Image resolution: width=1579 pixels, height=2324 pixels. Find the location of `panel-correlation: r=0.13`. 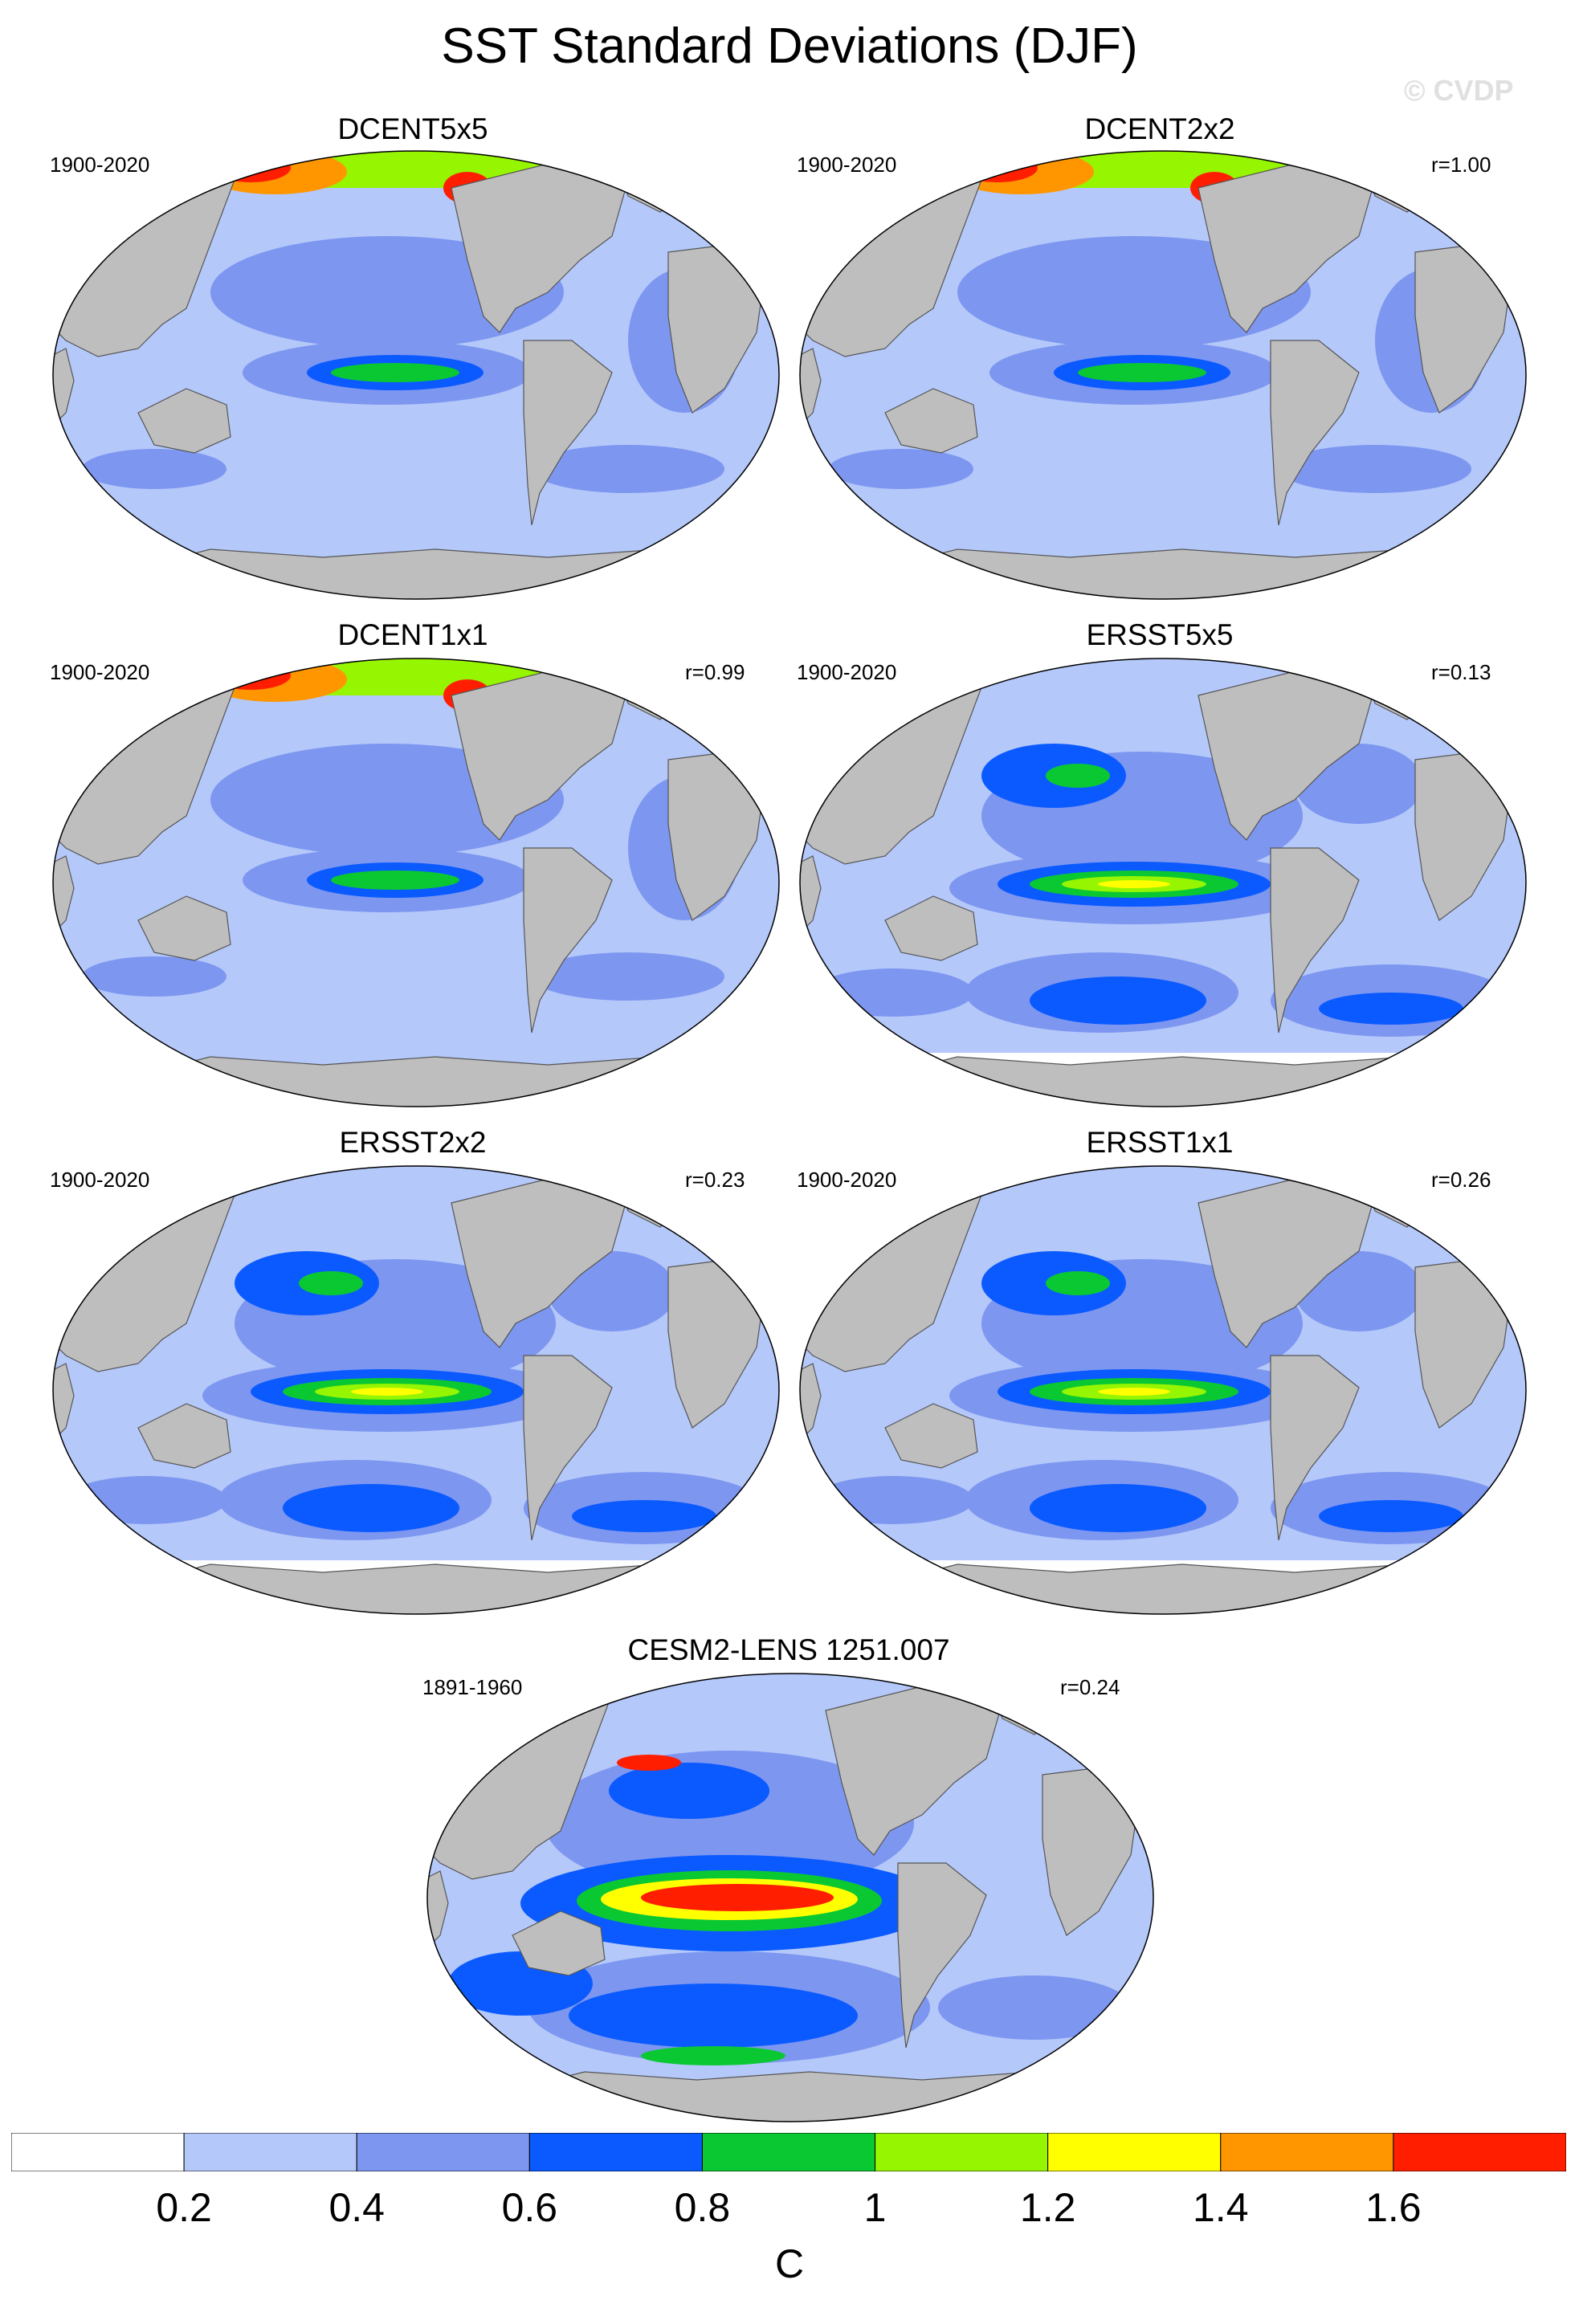

panel-correlation: r=0.13 is located at coordinates (1461, 672).